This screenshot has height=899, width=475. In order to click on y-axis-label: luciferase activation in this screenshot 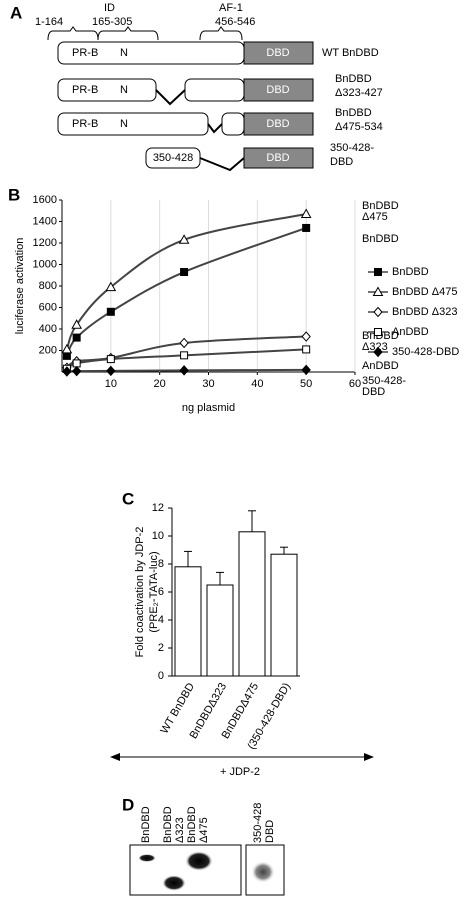, I will do `click(20, 286)`.